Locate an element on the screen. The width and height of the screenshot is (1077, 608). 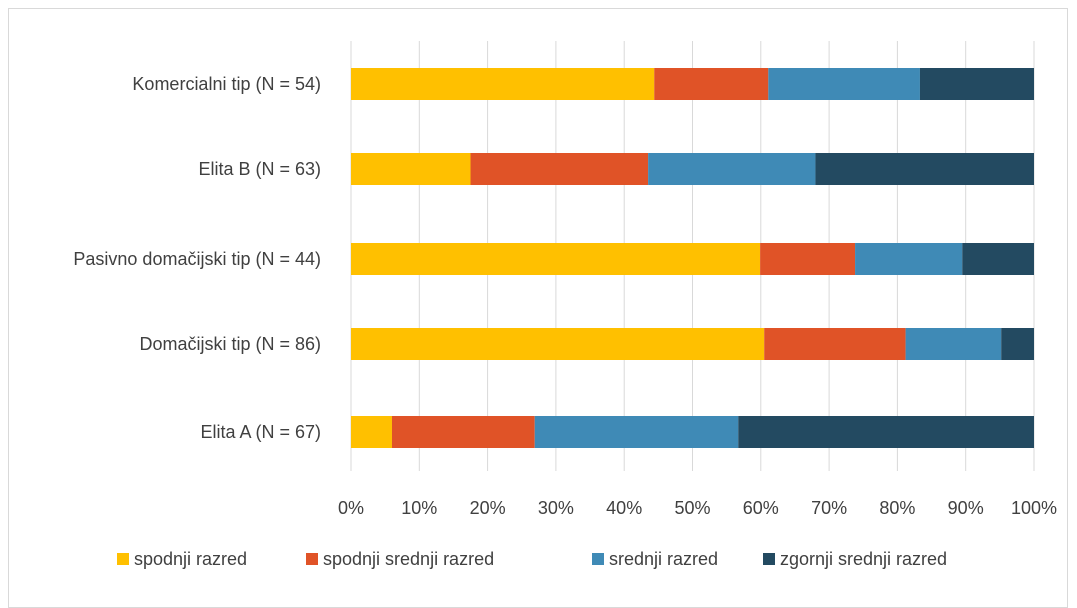
x-tick-label: 60% is located at coordinates (761, 508).